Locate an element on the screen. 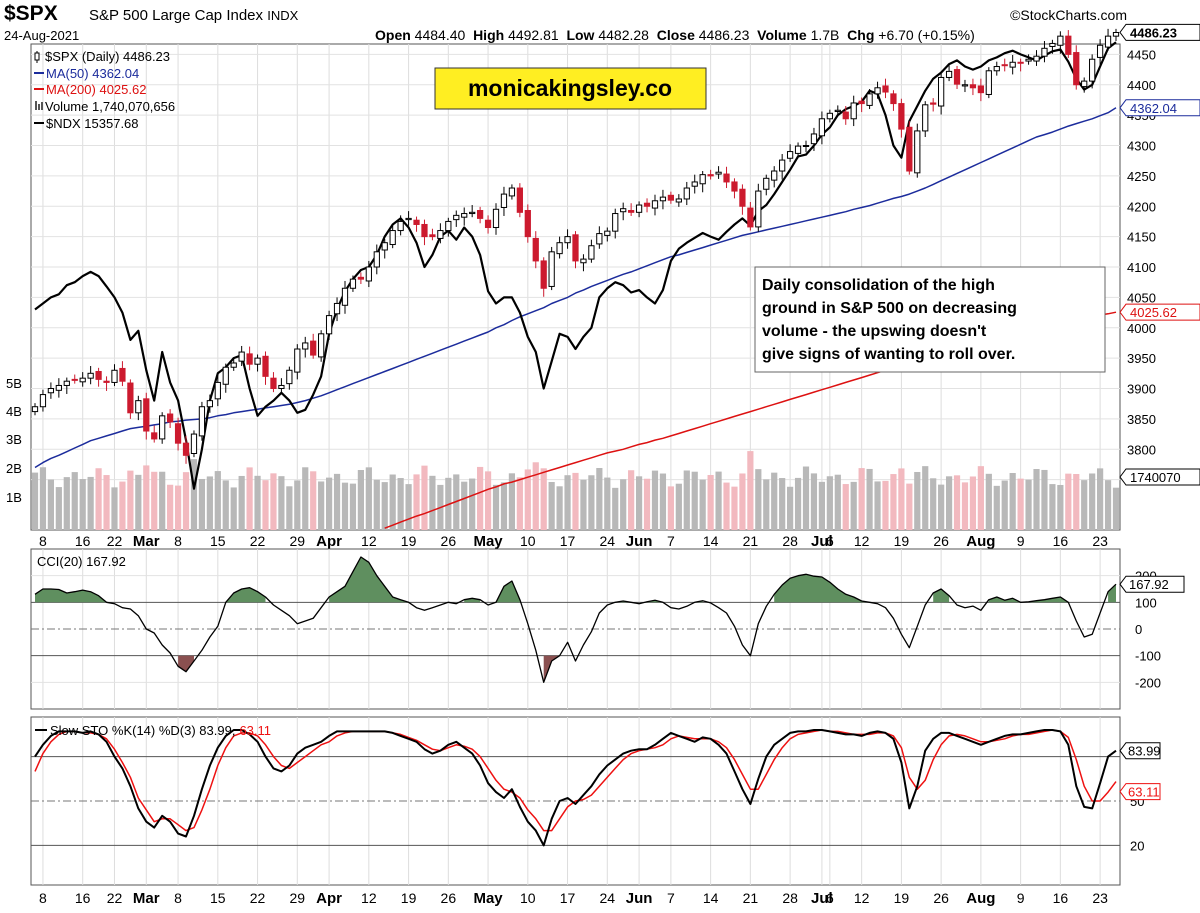 This screenshot has height=913, width=1200. x-label-bottom: 19 is located at coordinates (409, 898).